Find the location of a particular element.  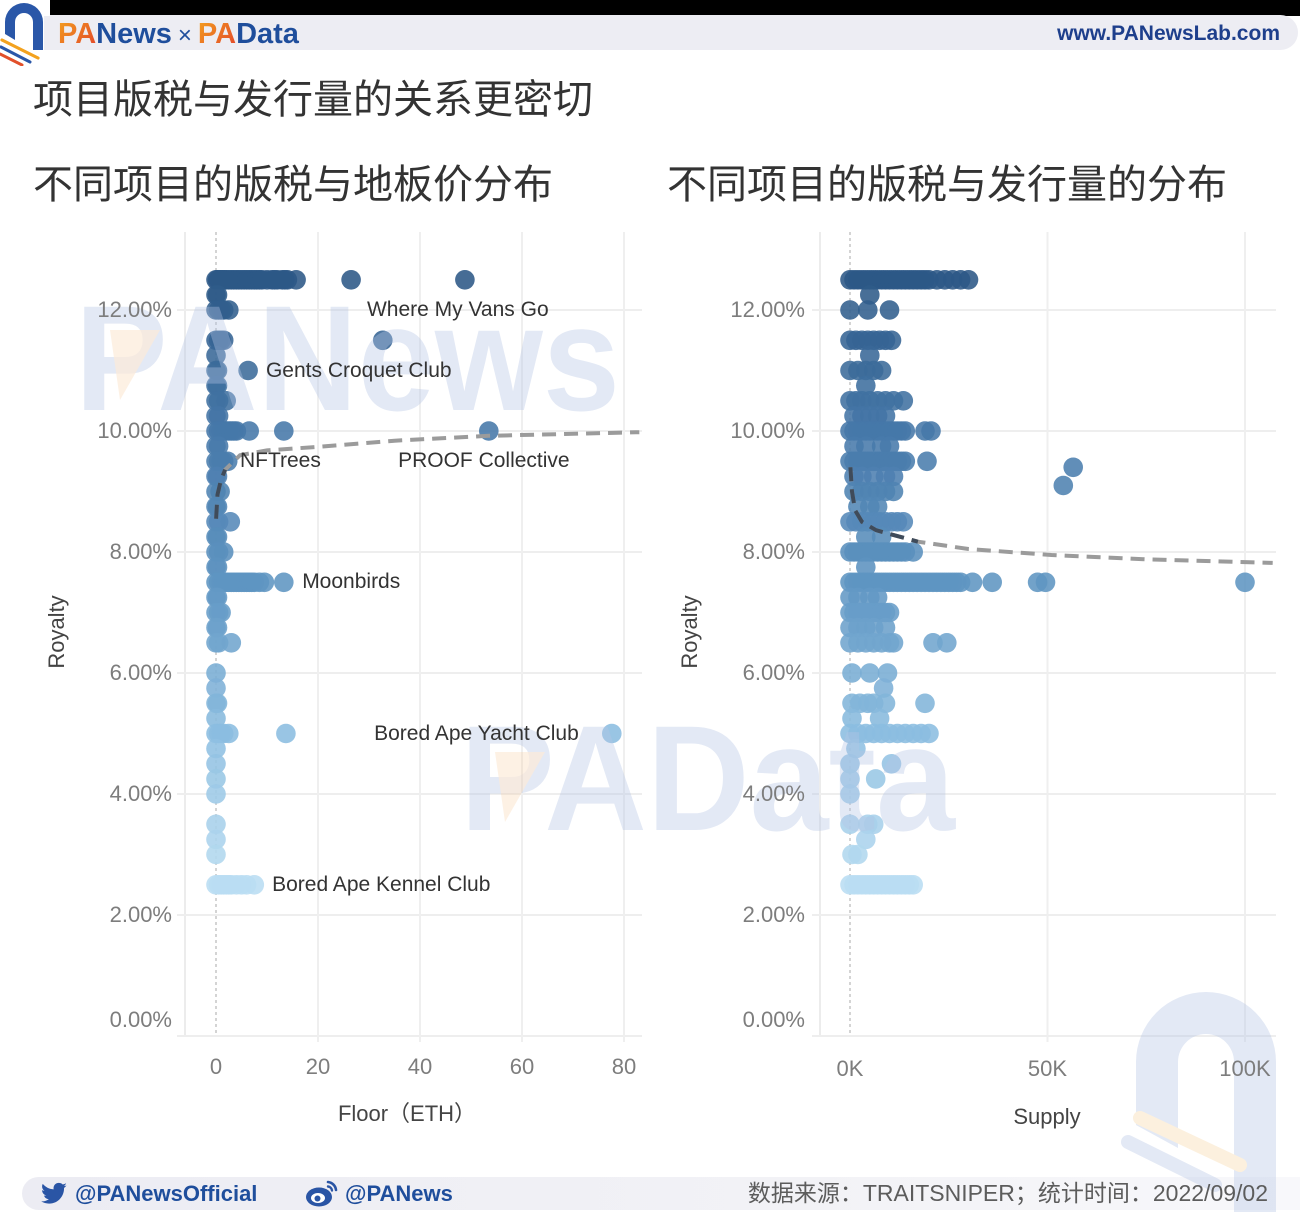

weibo-handle-link: @PANews is located at coordinates (399, 1193).